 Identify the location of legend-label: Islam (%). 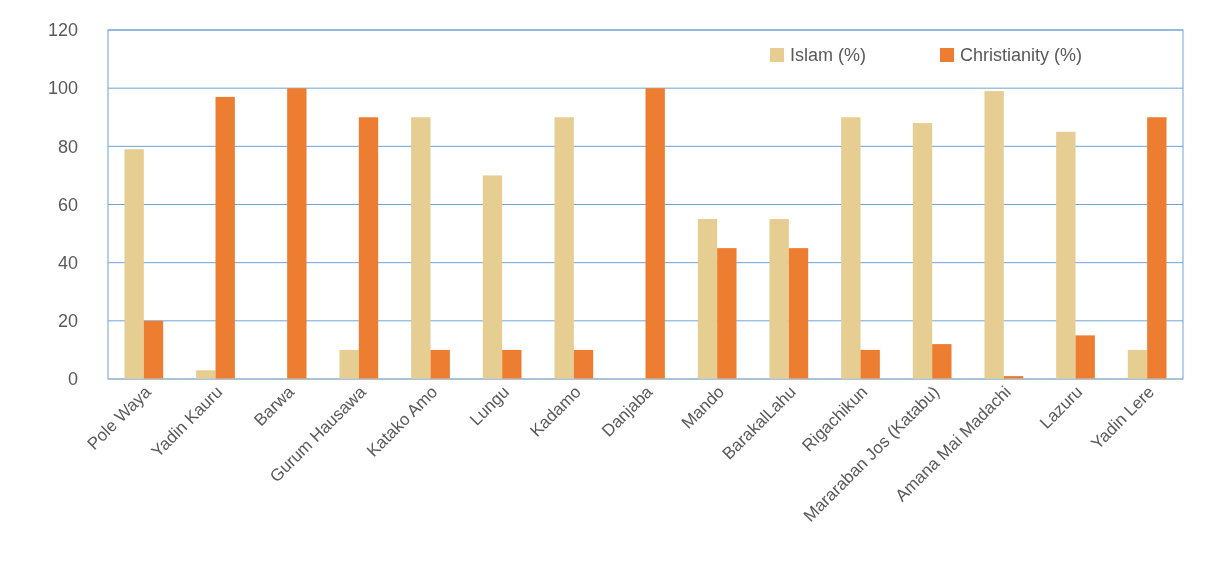
(828, 55).